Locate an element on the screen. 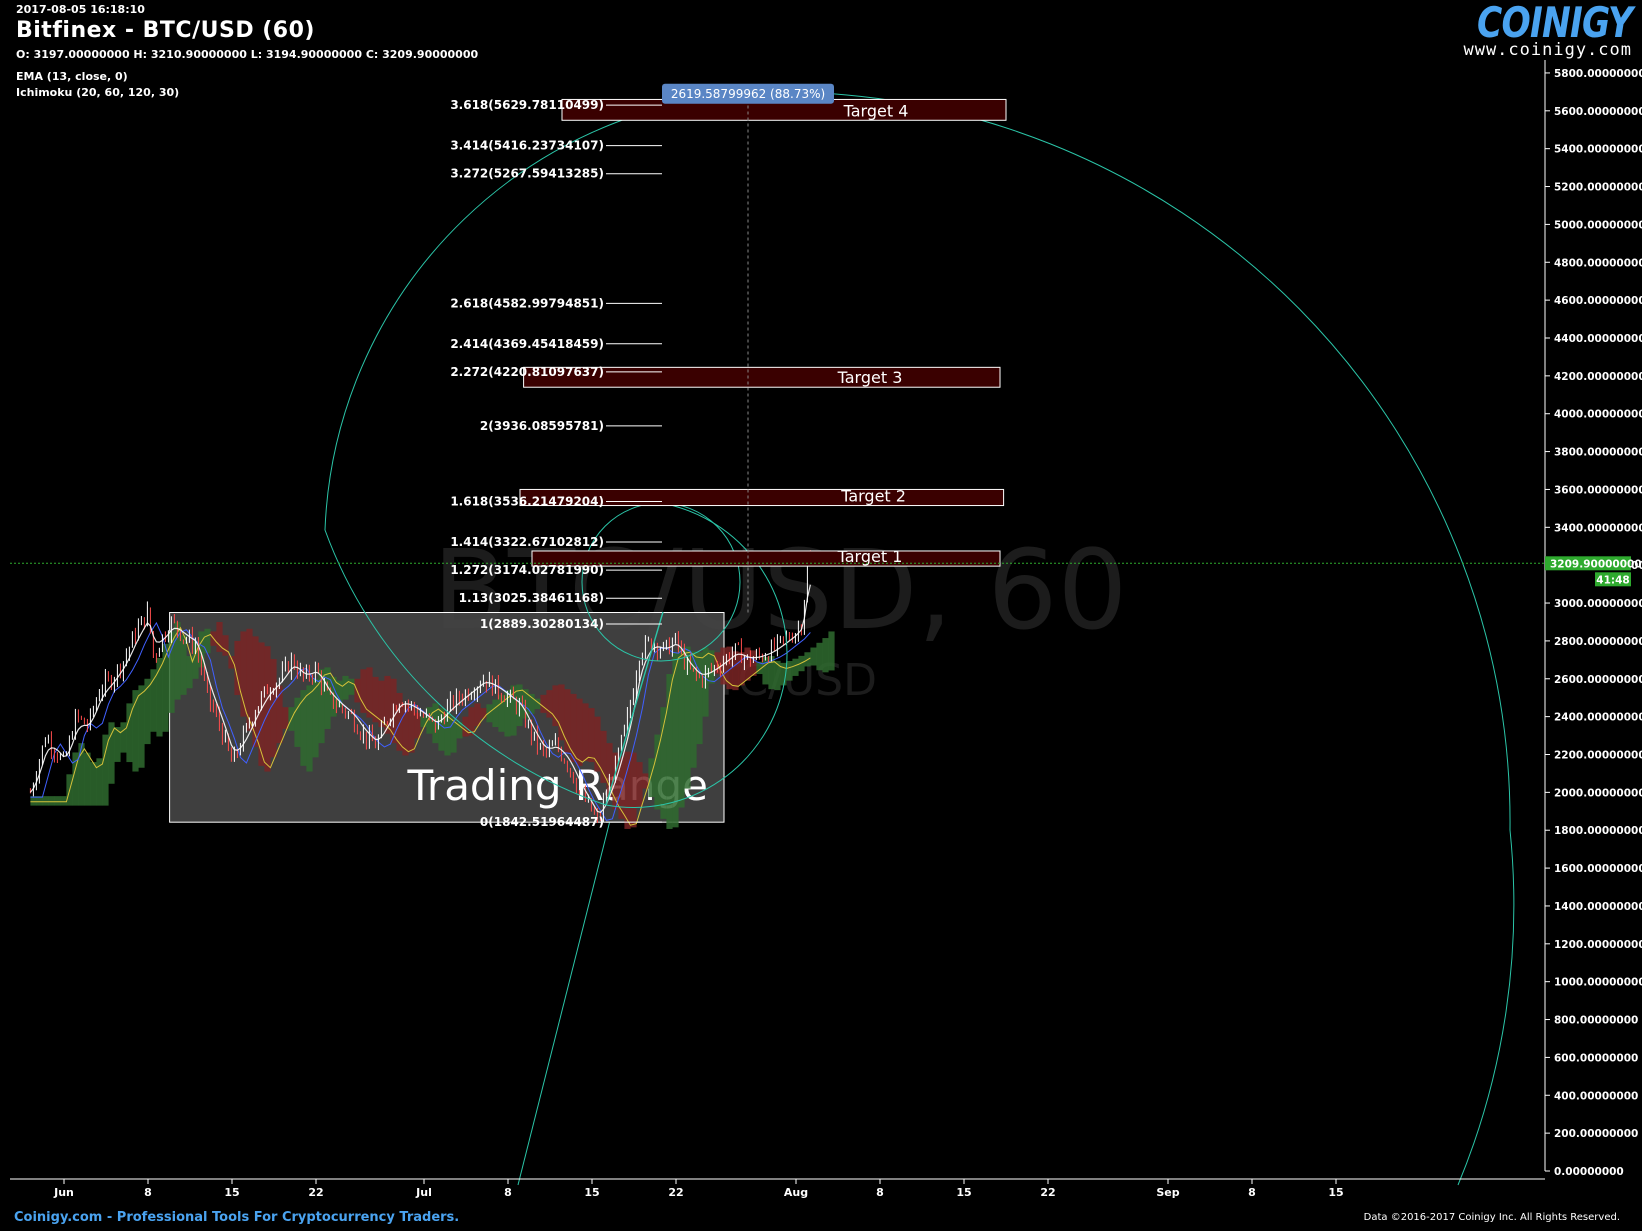 This screenshot has height=1231, width=1642. fib-arc-medium is located at coordinates (696, 655).